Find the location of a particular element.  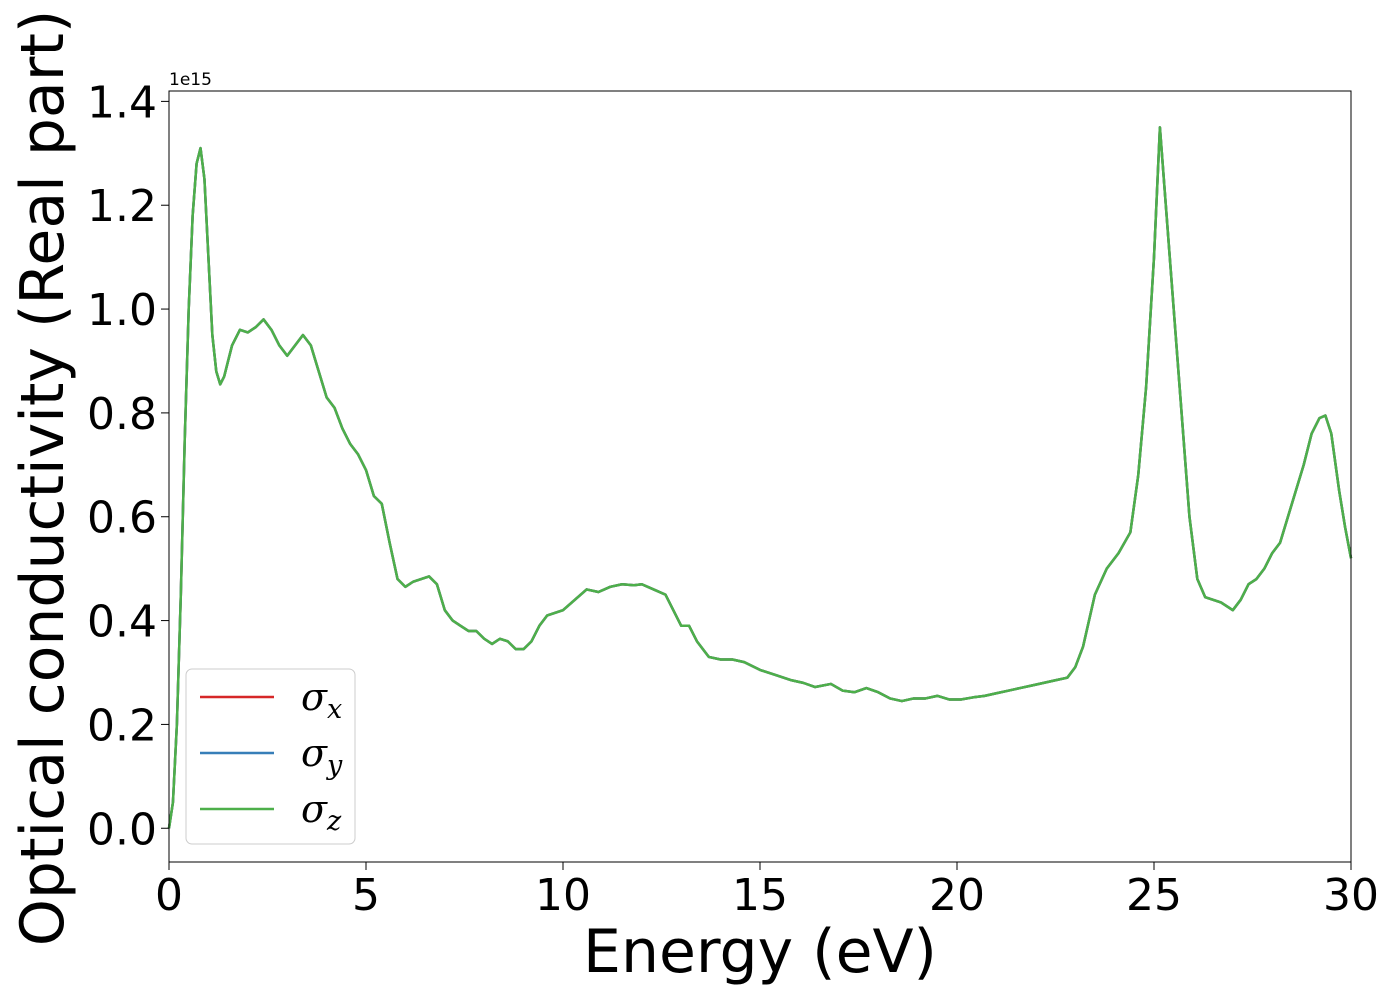

y-axis-ticks: 0.0 0.2 0.4 0.6 0.8 1.0 1.2 1.4 is located at coordinates (128, 466).